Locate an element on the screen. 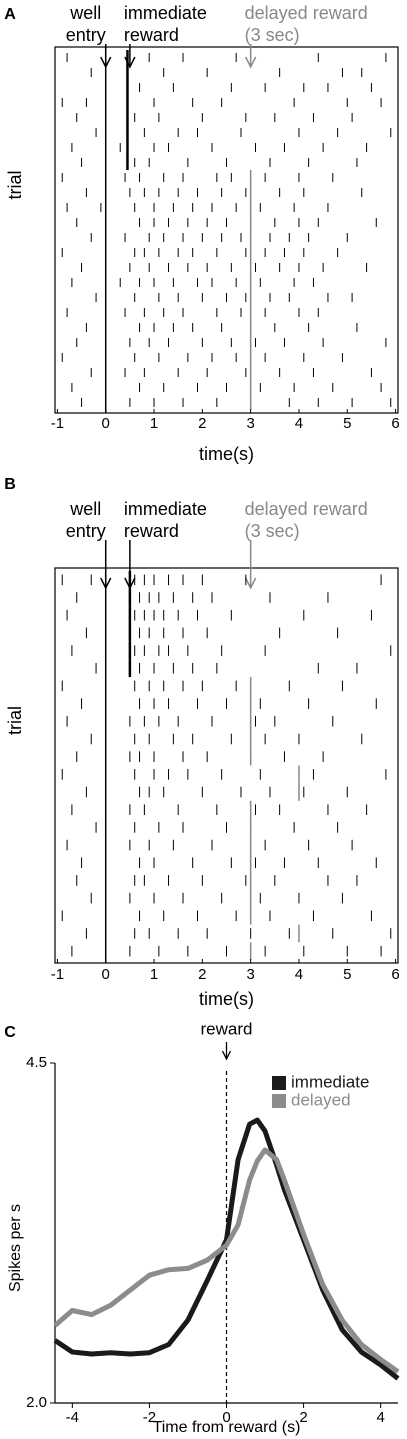 The width and height of the screenshot is (407, 1439). legend-label: delayed is located at coordinates (321, 1099).